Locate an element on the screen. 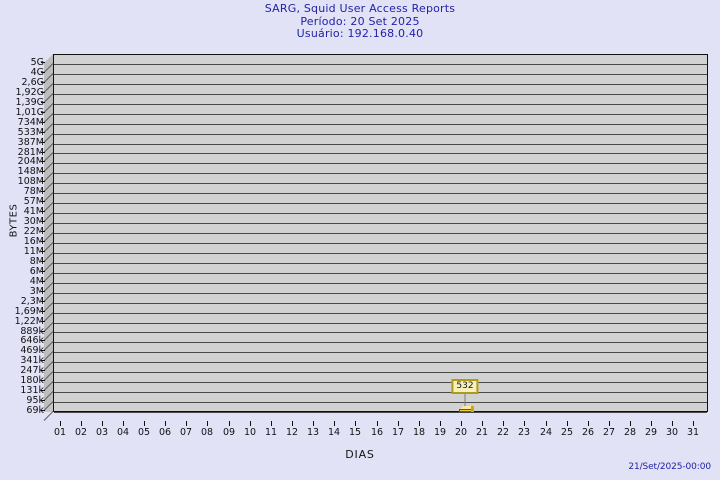 The height and width of the screenshot is (480, 720). x-tick-label: 26 is located at coordinates (588, 432).